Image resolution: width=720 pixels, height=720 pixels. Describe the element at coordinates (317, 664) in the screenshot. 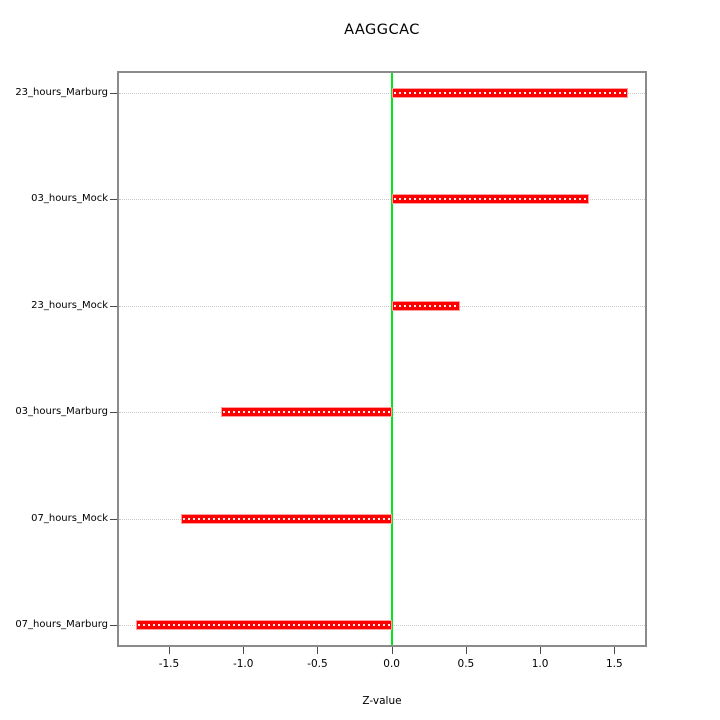

I see `x-tick-label: -0.5` at that location.